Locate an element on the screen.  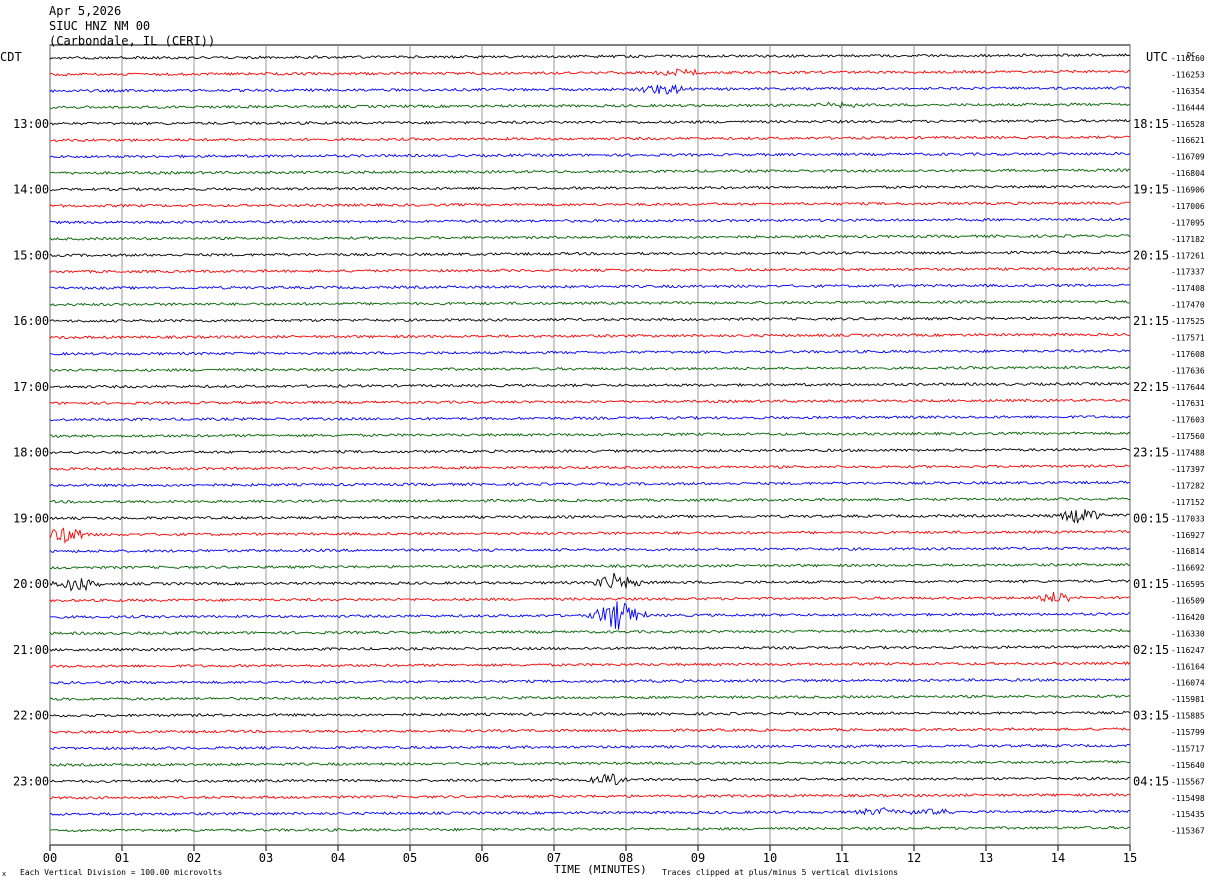
dc-offset-label: -116927 is located at coordinates (1188, 535).